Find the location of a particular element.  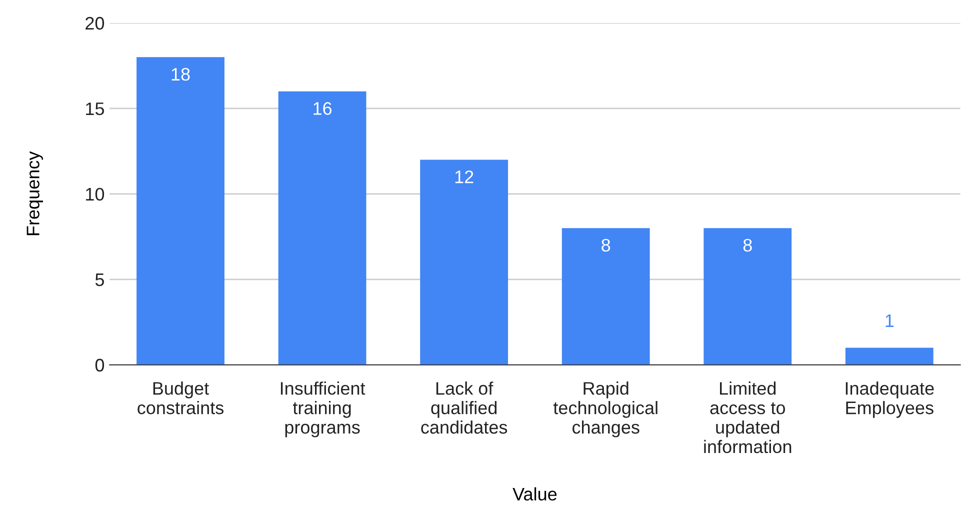

y-tick-label: 0 is located at coordinates (99, 365).